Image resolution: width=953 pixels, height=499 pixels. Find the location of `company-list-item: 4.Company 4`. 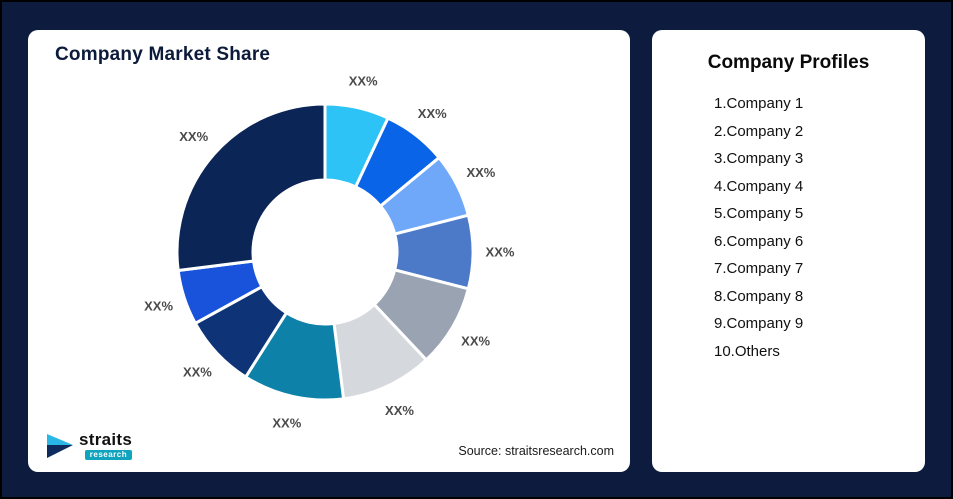

company-list-item: 4.Company 4 is located at coordinates (759, 186).